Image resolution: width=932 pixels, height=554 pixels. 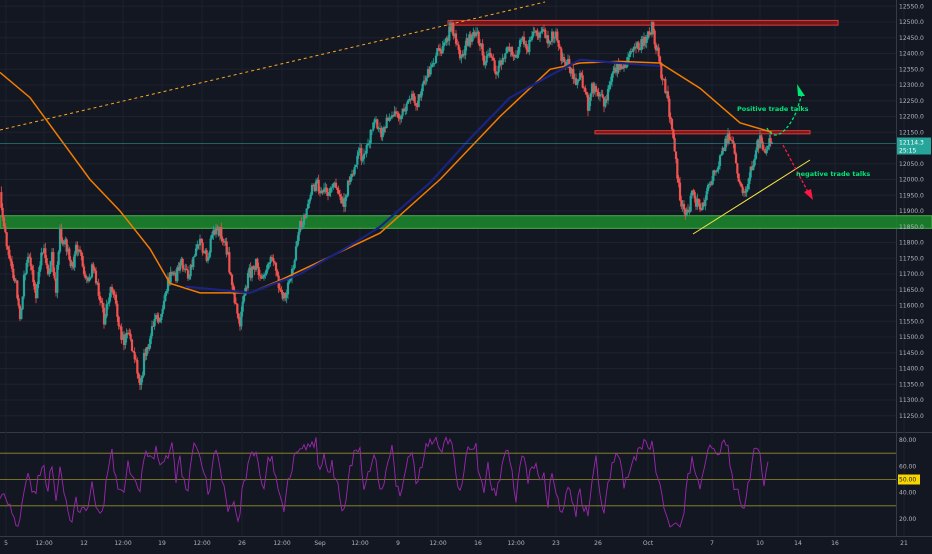 I want to click on positive-arrow-head, so click(x=801, y=90).